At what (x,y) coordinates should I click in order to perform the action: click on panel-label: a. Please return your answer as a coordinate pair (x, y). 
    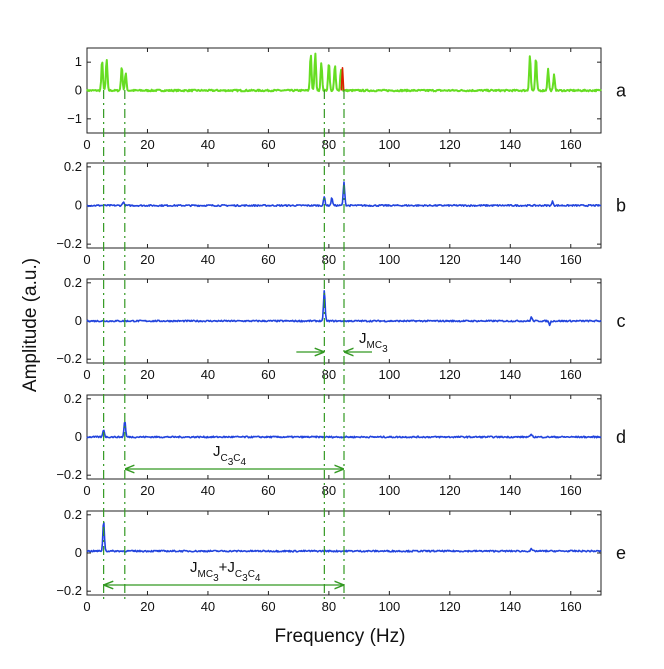
    Looking at the image, I should click on (621, 91).